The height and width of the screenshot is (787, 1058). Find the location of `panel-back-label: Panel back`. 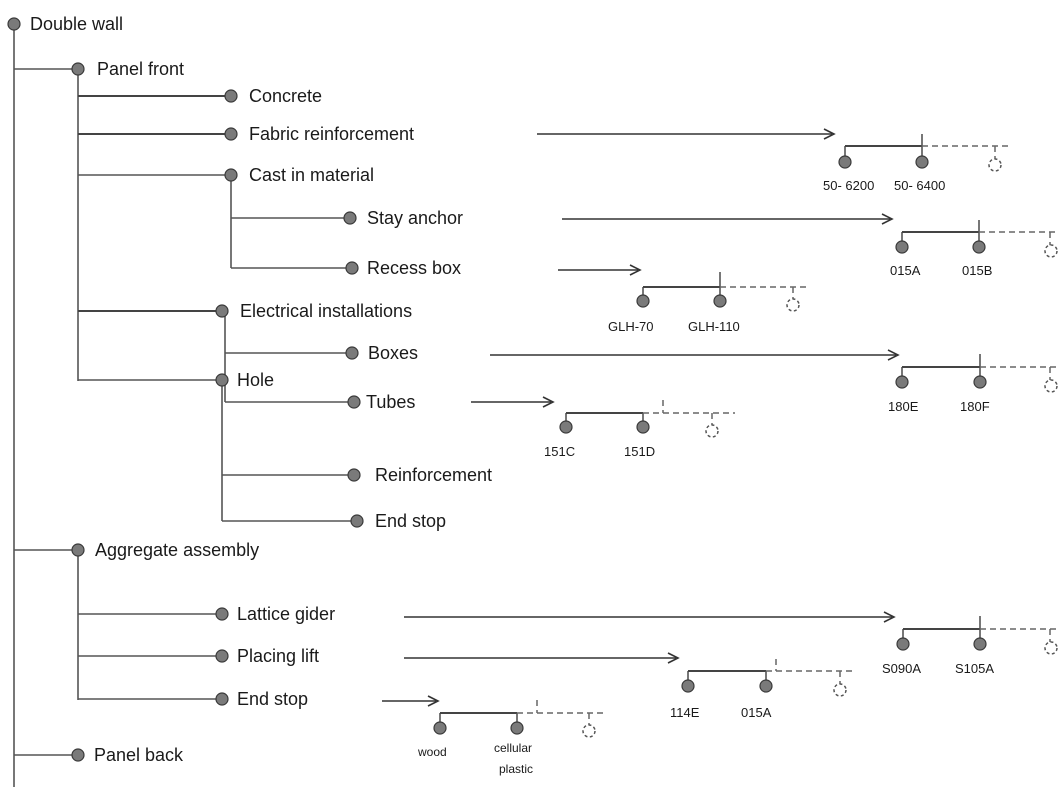

panel-back-label: Panel back is located at coordinates (139, 755).